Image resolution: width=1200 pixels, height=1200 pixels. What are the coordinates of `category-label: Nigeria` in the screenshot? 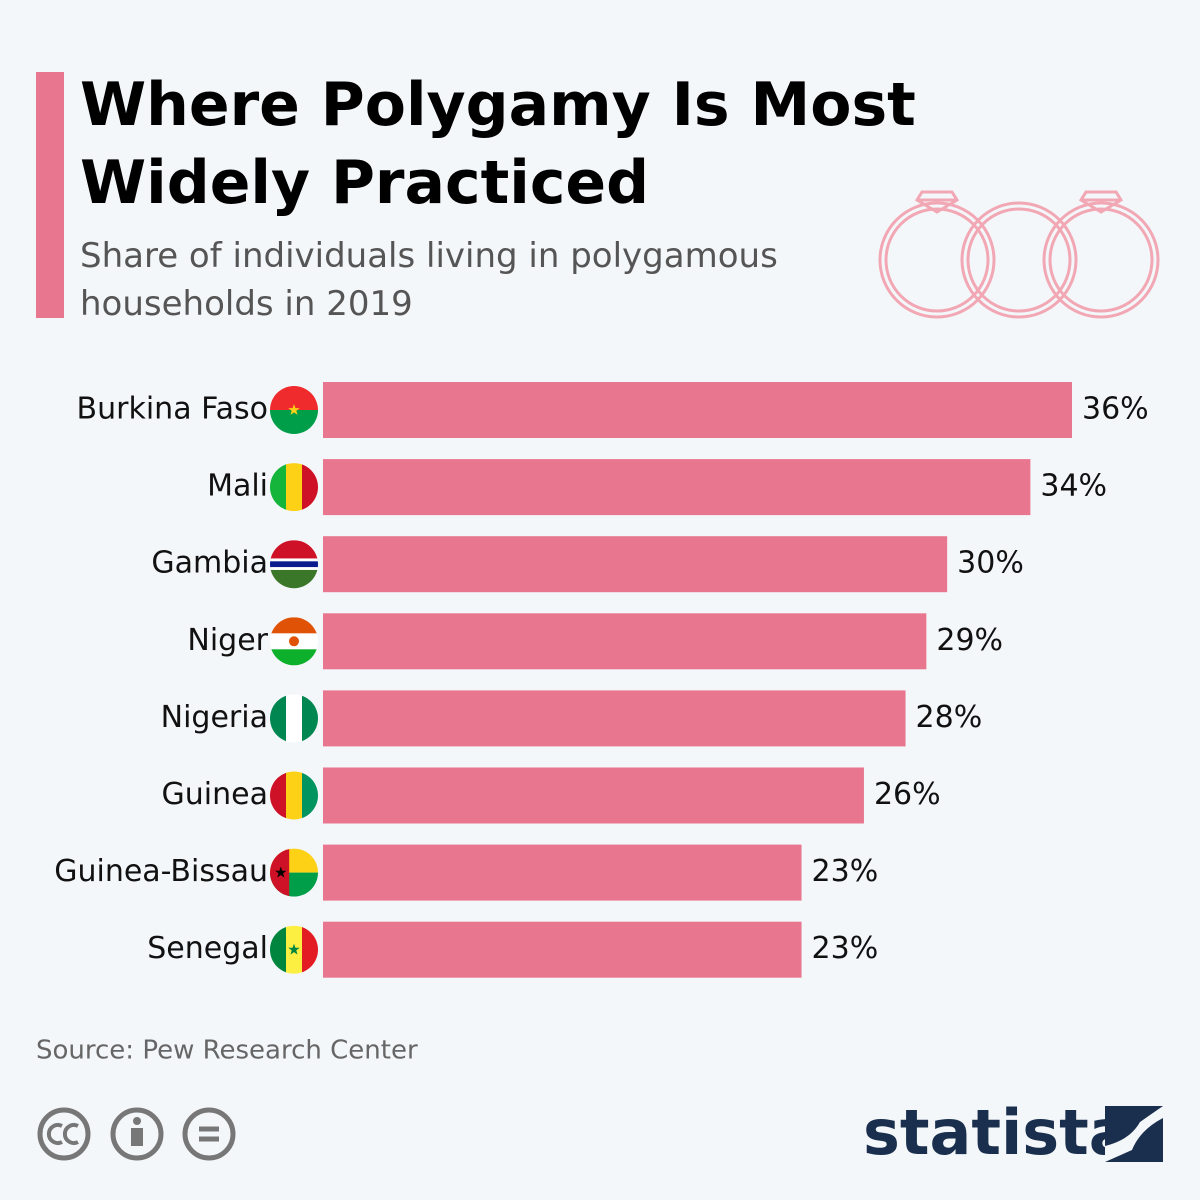 It's located at (214, 717).